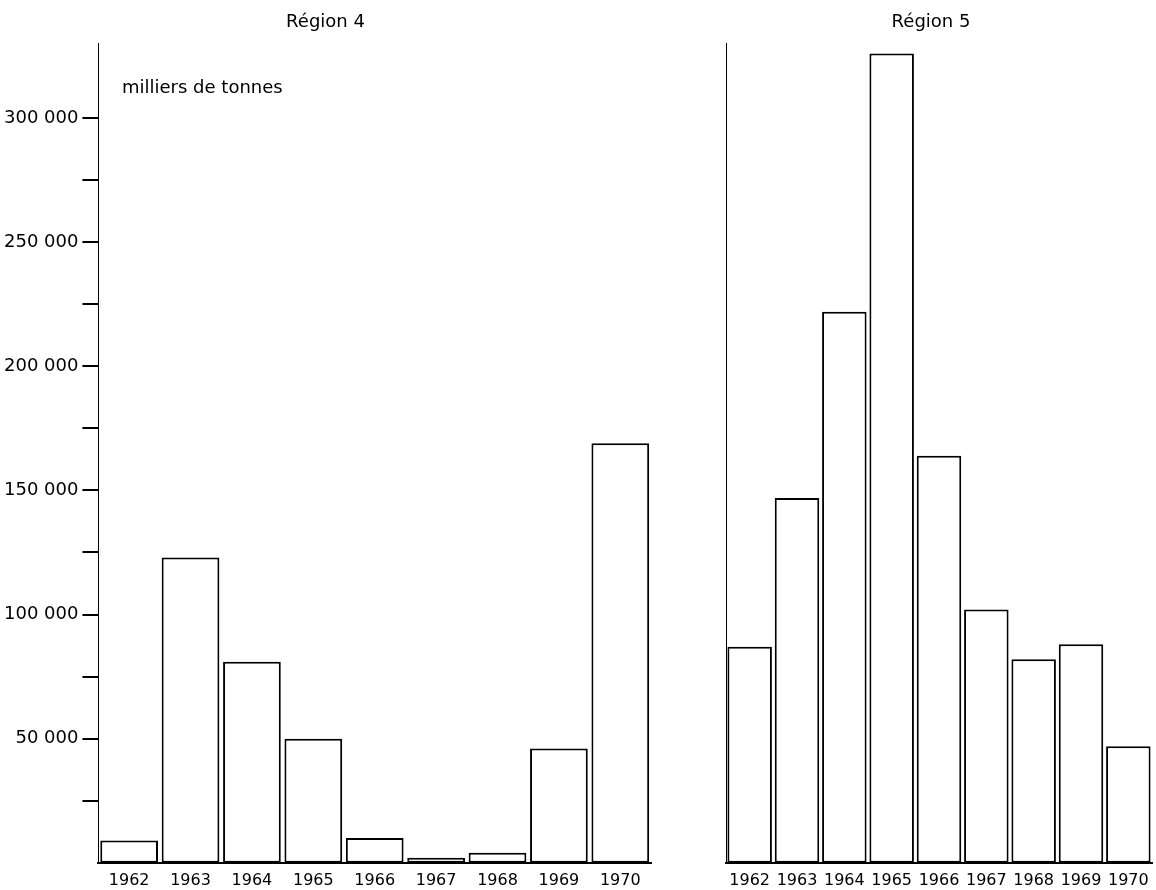 This screenshot has height=890, width=1156. Describe the element at coordinates (931, 21) in the screenshot. I see `chart-title: Région 5` at that location.